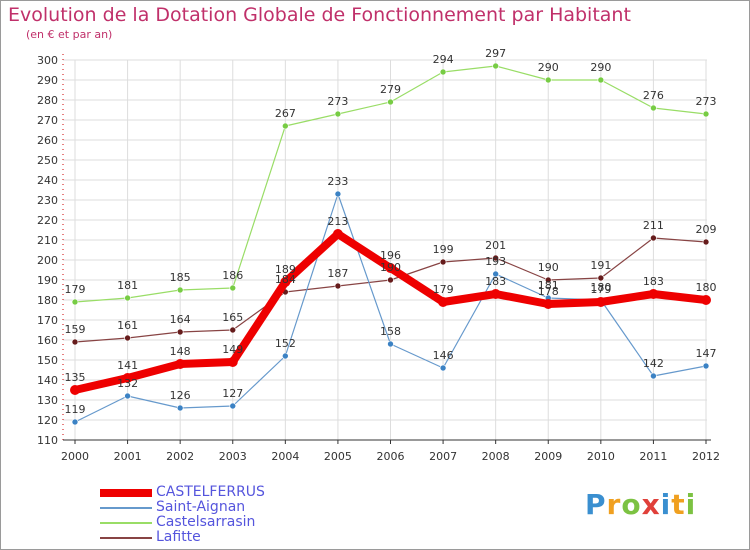 Image resolution: width=750 pixels, height=550 pixels. Describe the element at coordinates (47, 320) in the screenshot. I see `y-tick-label: 170` at that location.